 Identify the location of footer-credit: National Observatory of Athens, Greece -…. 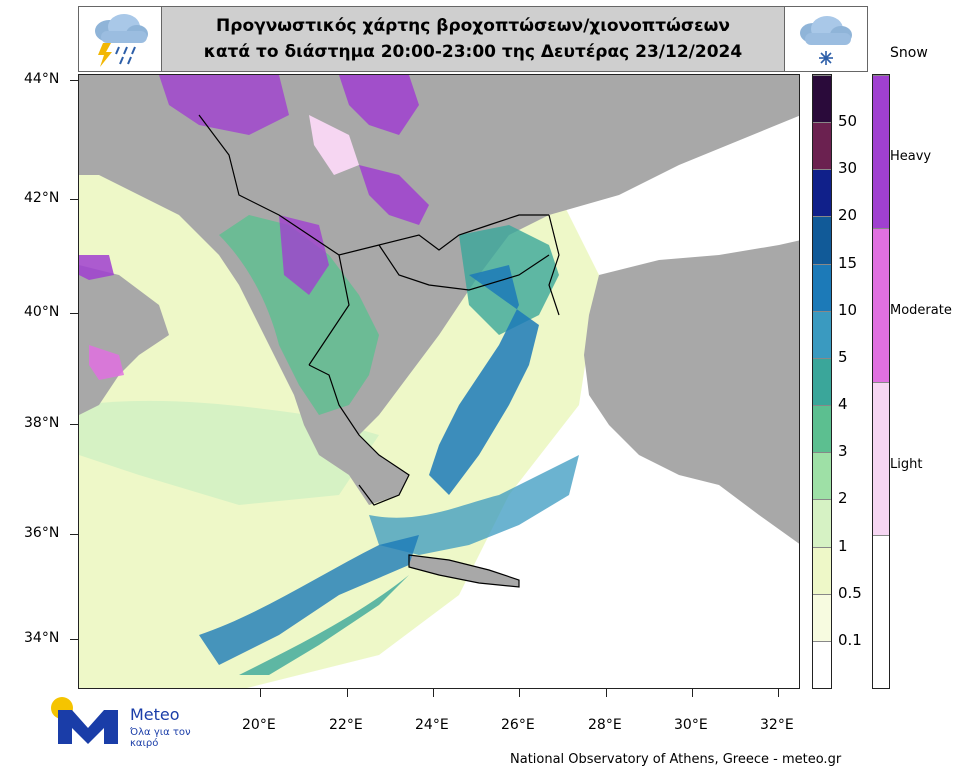
(676, 759).